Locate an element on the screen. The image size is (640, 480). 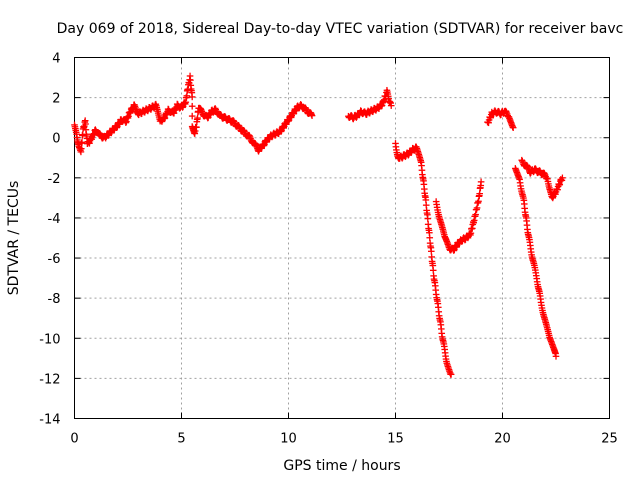
x-tick-label: 10 is located at coordinates (288, 439).